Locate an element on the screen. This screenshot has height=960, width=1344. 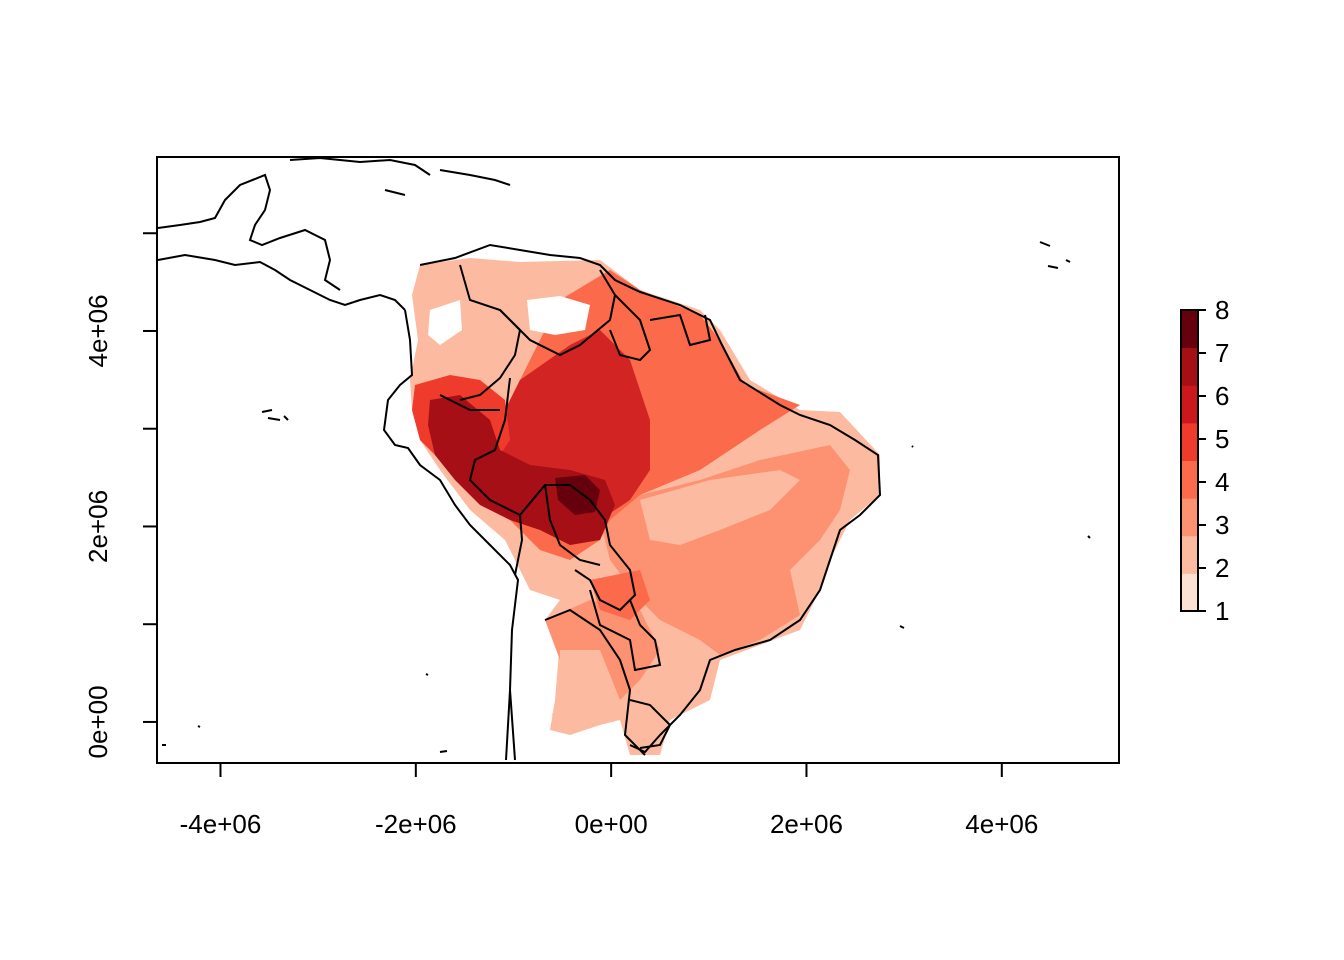
border-peru-bolivia is located at coordinates (520, 485).